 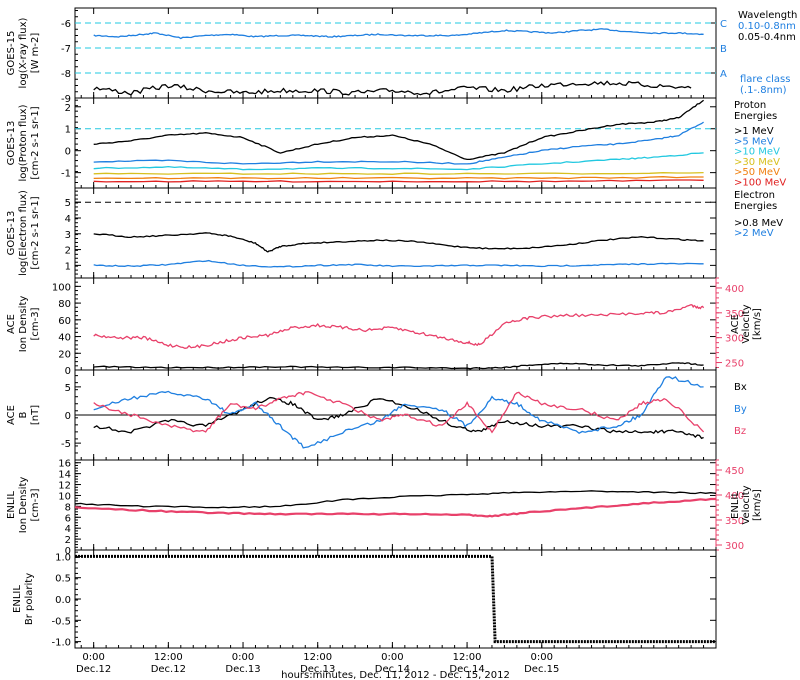 I want to click on y2-tick-label: 450, so click(x=734, y=471).